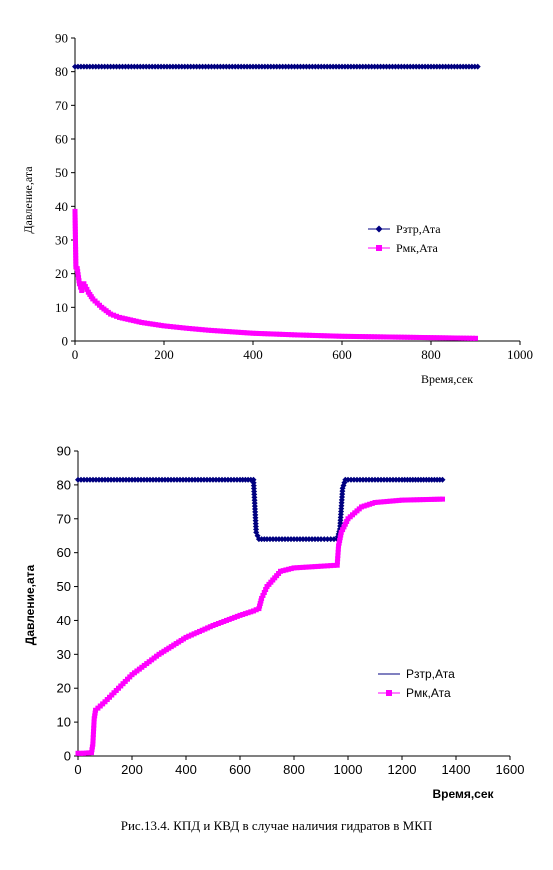  I want to click on chart-2-y-tick-label: 20, so click(64, 688).